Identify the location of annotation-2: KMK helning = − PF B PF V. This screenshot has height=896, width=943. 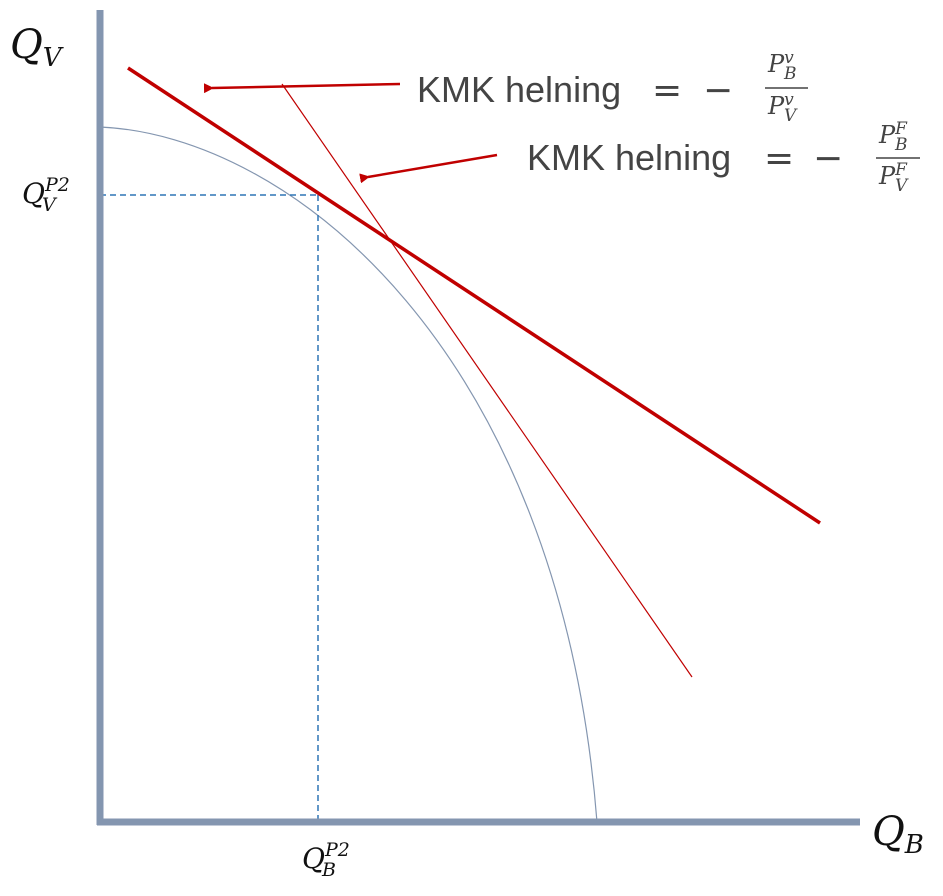
(723, 157).